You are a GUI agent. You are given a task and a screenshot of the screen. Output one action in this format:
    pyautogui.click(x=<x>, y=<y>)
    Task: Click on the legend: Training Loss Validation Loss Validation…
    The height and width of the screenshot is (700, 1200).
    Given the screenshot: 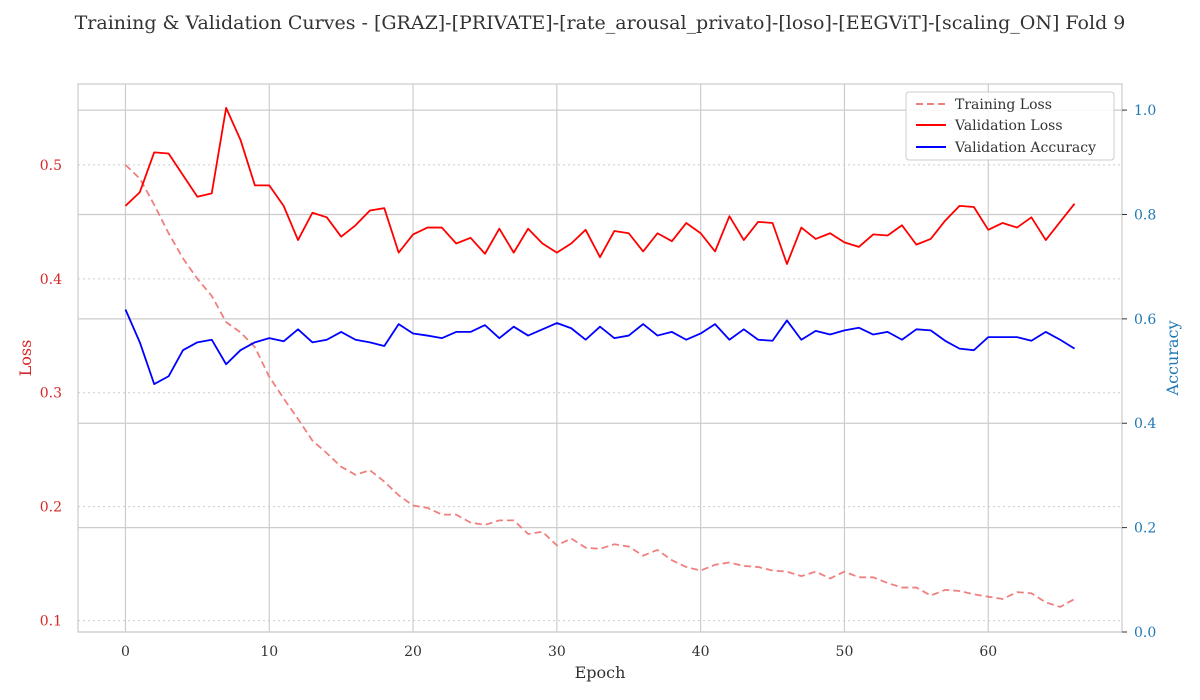 What is the action you would take?
    pyautogui.click(x=1010, y=126)
    